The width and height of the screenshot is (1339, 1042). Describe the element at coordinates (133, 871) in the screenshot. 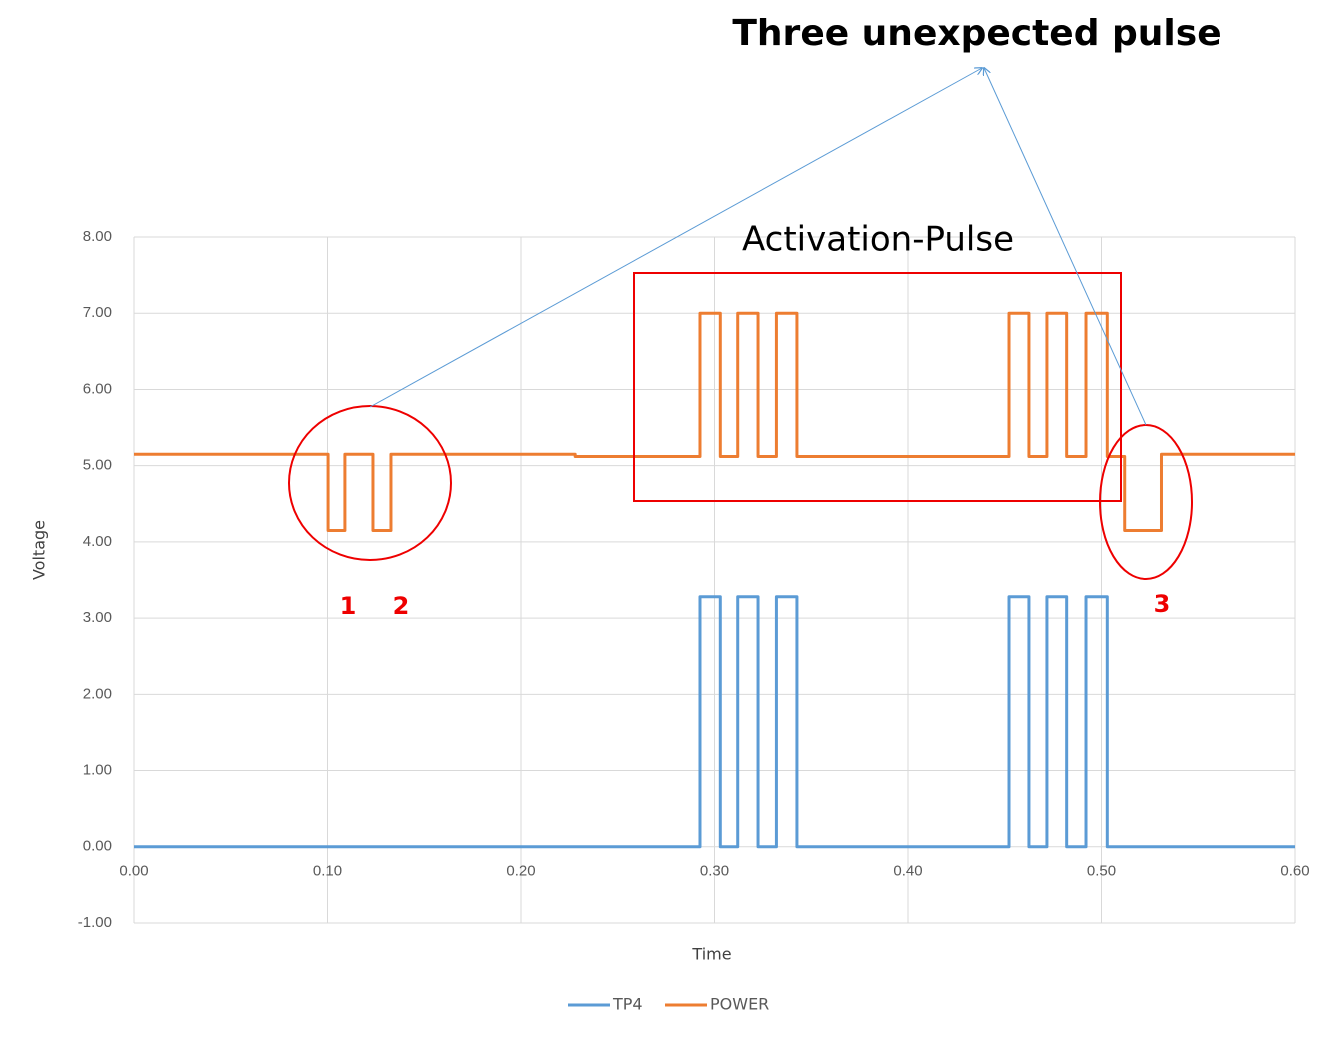

I see `x-tick-label: 0.00` at that location.